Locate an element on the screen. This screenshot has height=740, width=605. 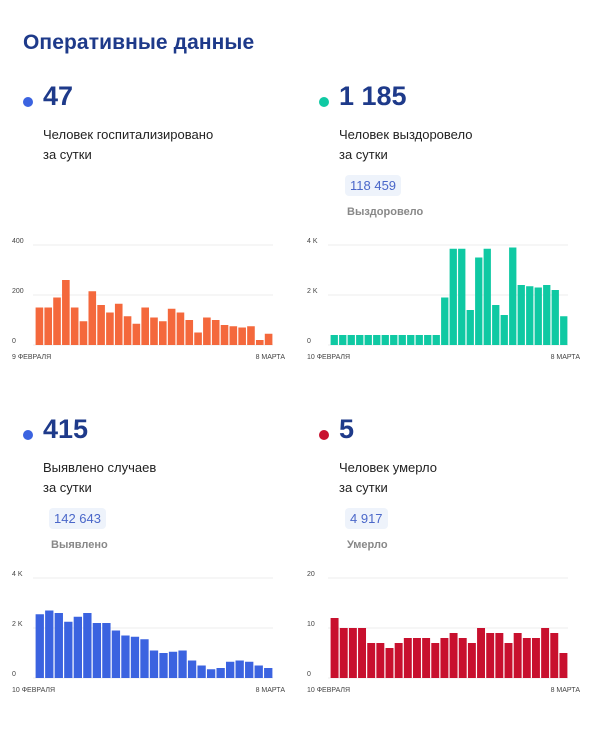
hospitalized-dot is located at coordinates (28, 102).